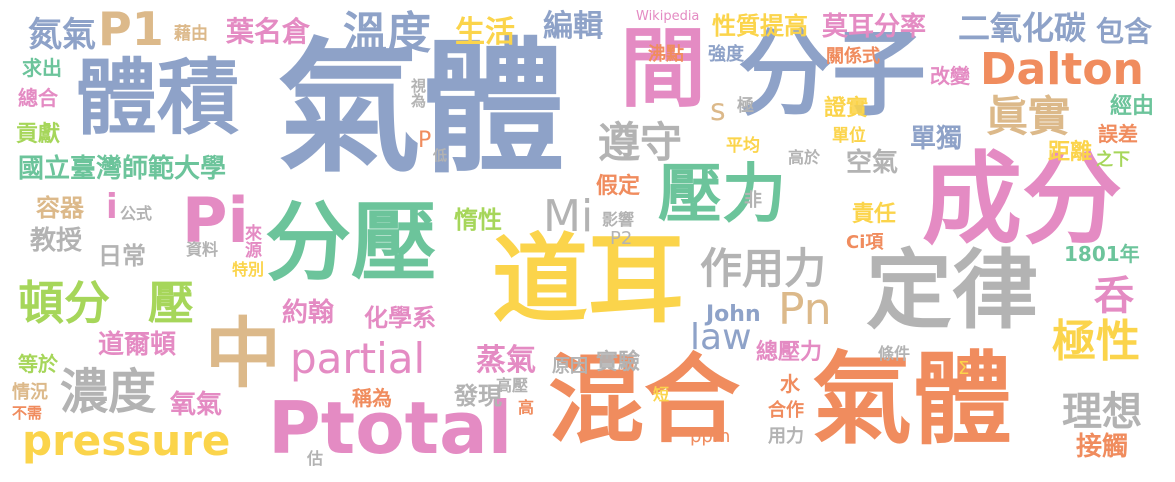 The image size is (1175, 482). I want to click on word-juli: 距離, so click(1070, 152).